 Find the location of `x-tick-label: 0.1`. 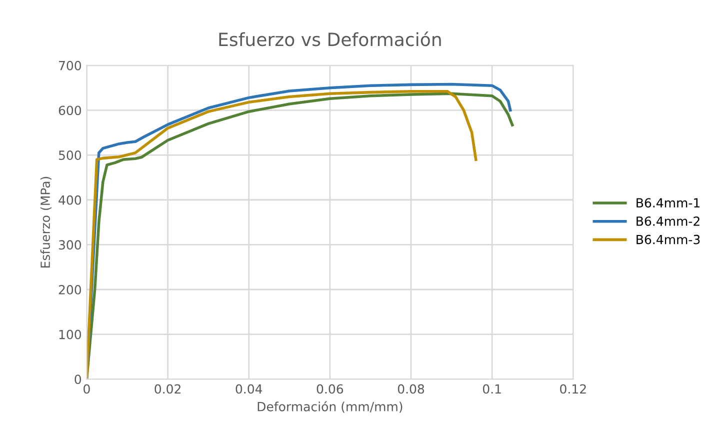

x-tick-label: 0.1 is located at coordinates (491, 389).